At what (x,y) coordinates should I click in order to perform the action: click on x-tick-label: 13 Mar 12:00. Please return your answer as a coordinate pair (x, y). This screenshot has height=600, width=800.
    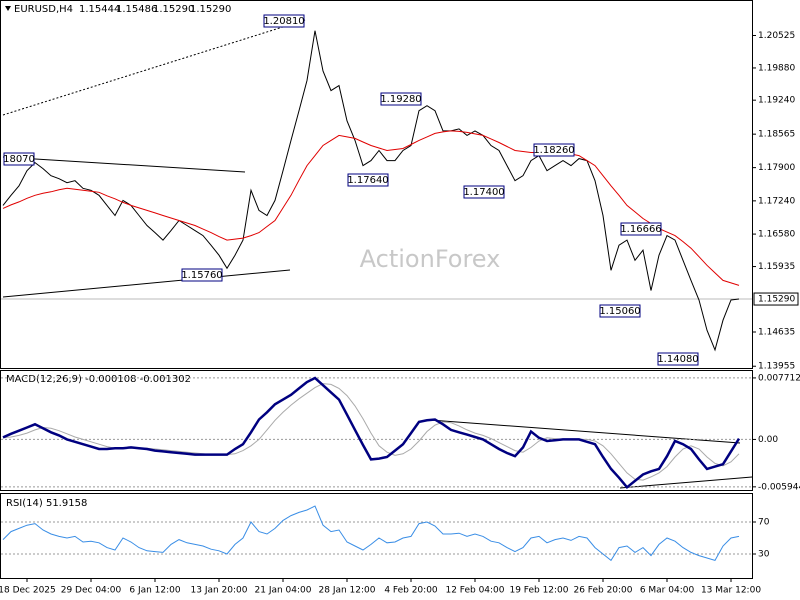
    Looking at the image, I should click on (731, 591).